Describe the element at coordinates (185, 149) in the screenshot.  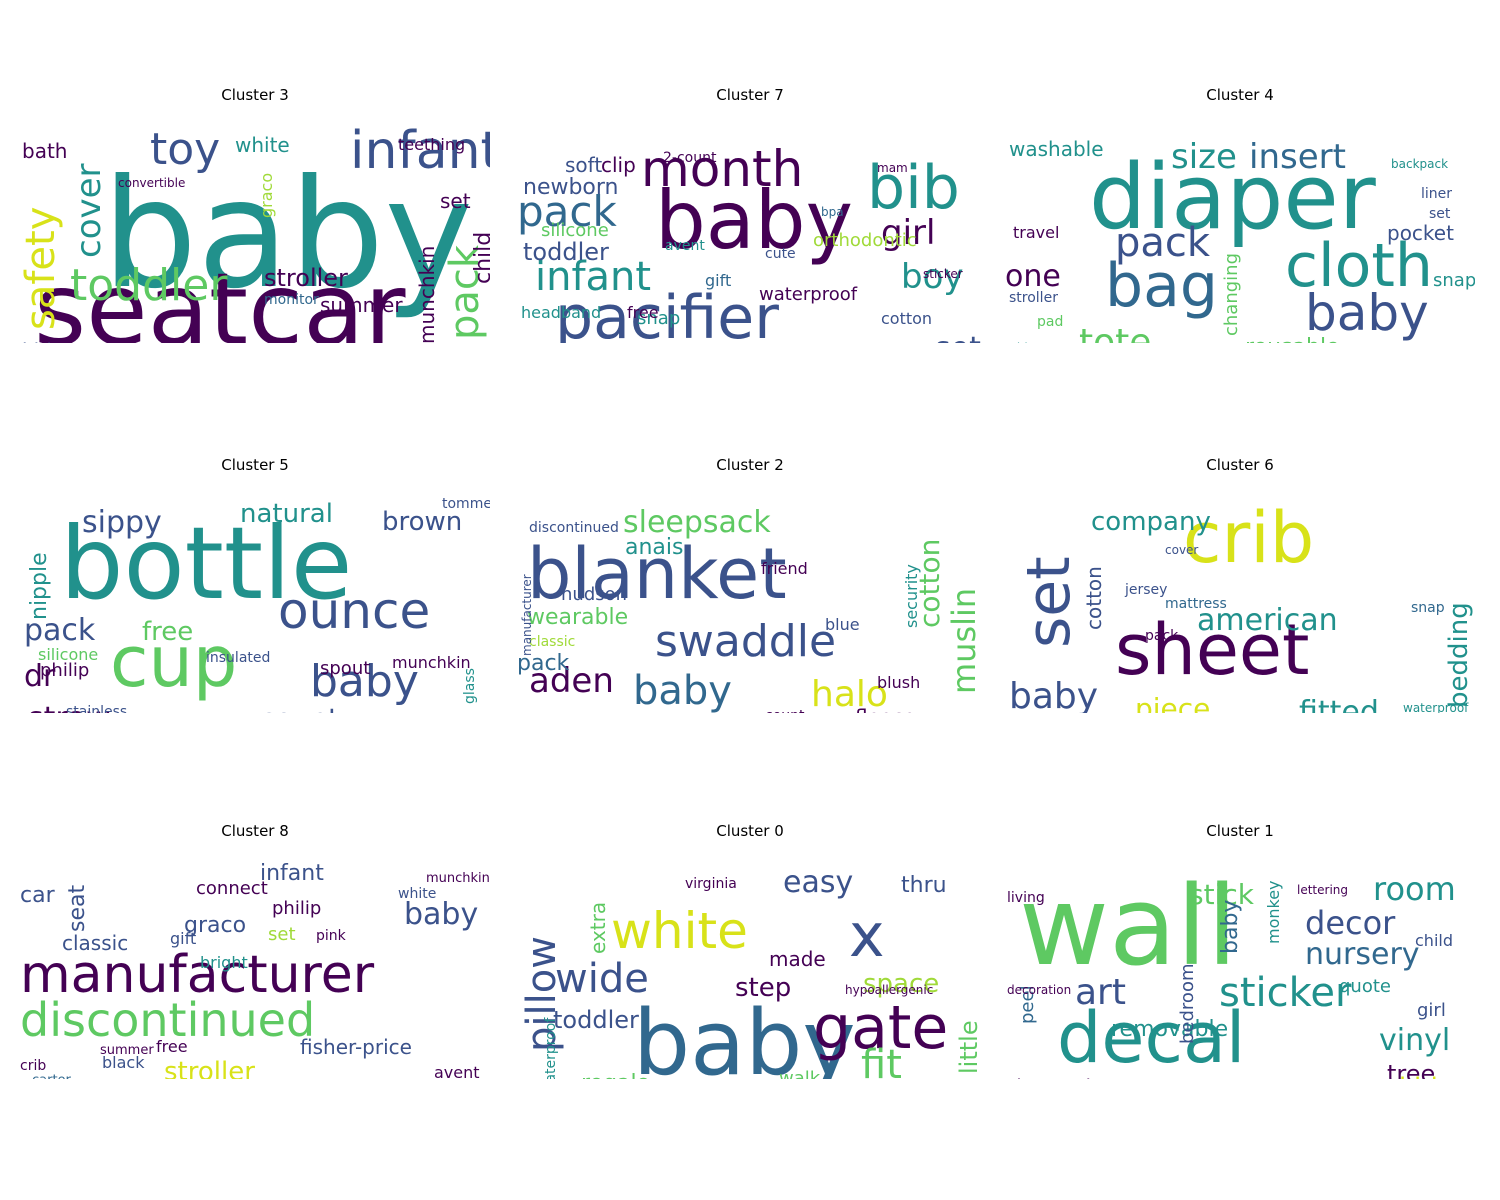
I see `word: toy` at that location.